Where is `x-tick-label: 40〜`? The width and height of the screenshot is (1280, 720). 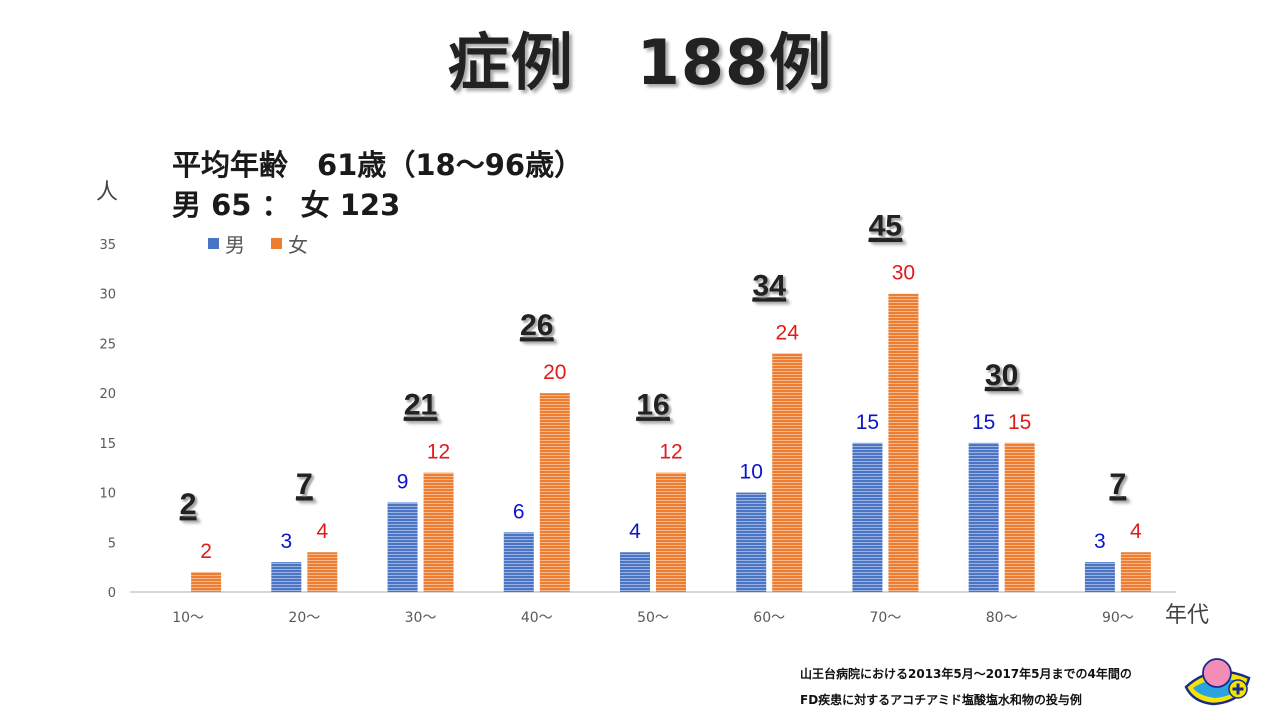
x-tick-label: 40〜 is located at coordinates (537, 618).